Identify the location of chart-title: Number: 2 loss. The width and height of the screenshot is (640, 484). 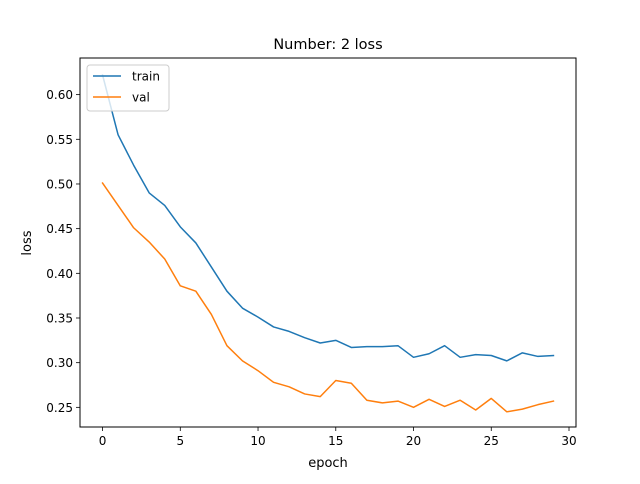
(327, 45).